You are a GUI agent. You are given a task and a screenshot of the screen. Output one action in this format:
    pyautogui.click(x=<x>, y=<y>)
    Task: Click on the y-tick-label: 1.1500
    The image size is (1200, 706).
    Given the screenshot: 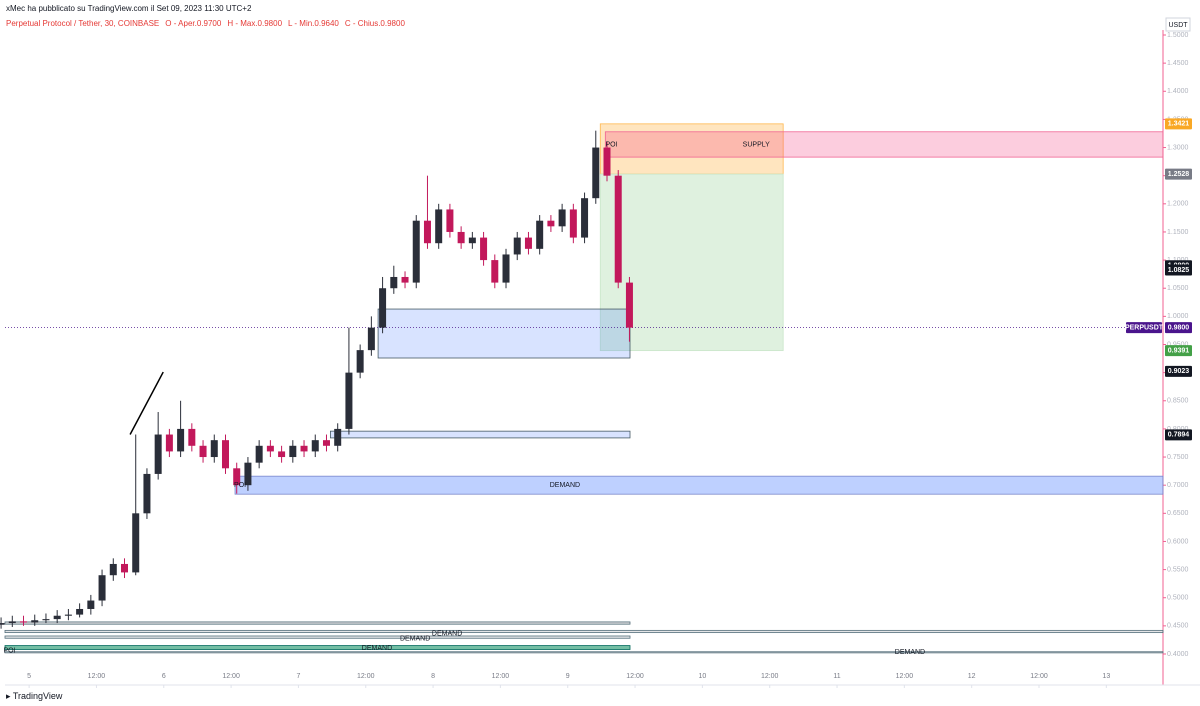 What is the action you would take?
    pyautogui.click(x=1178, y=232)
    